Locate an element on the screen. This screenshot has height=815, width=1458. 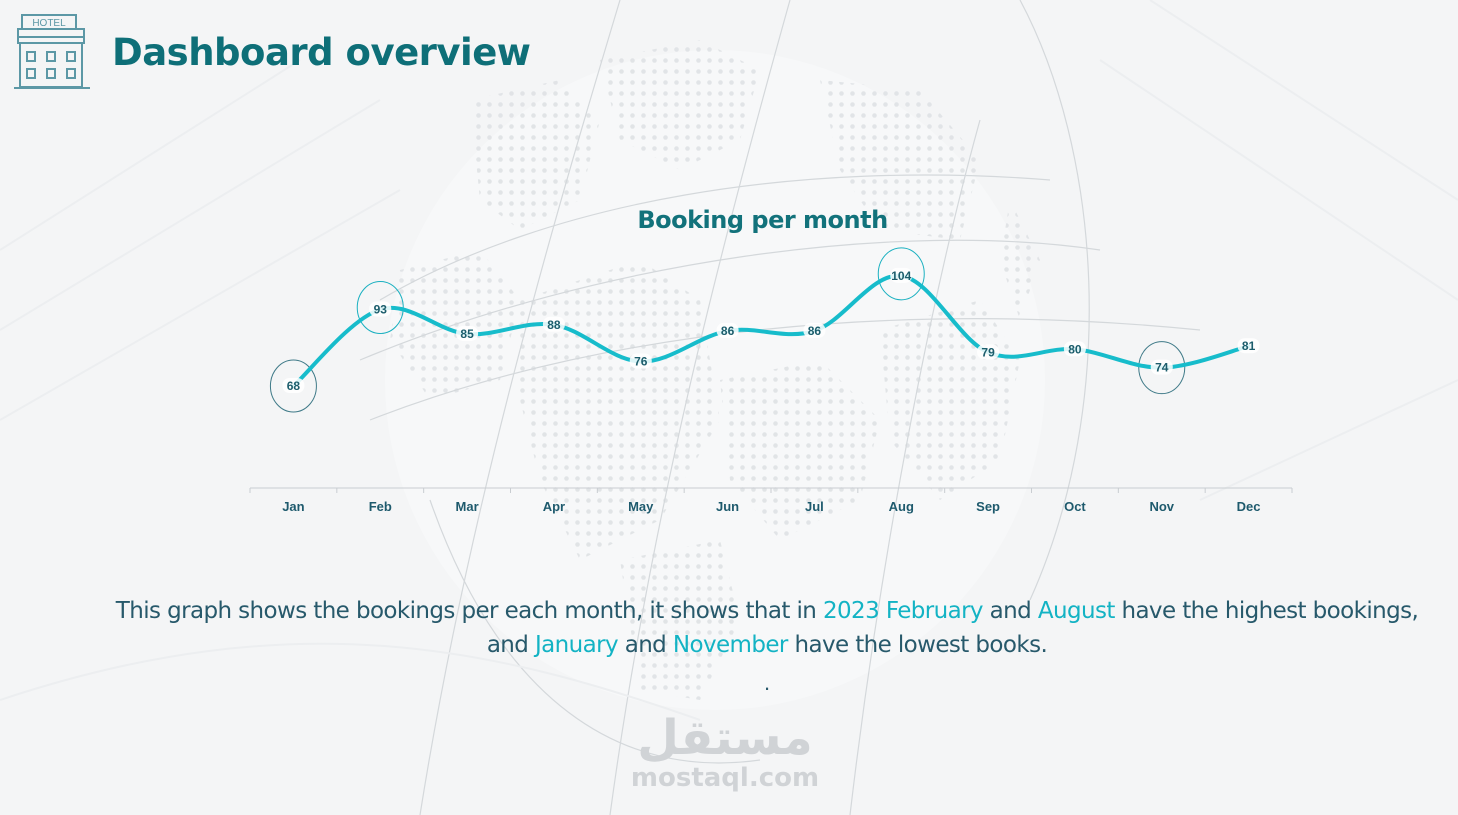
highlight-january: January is located at coordinates (577, 645).